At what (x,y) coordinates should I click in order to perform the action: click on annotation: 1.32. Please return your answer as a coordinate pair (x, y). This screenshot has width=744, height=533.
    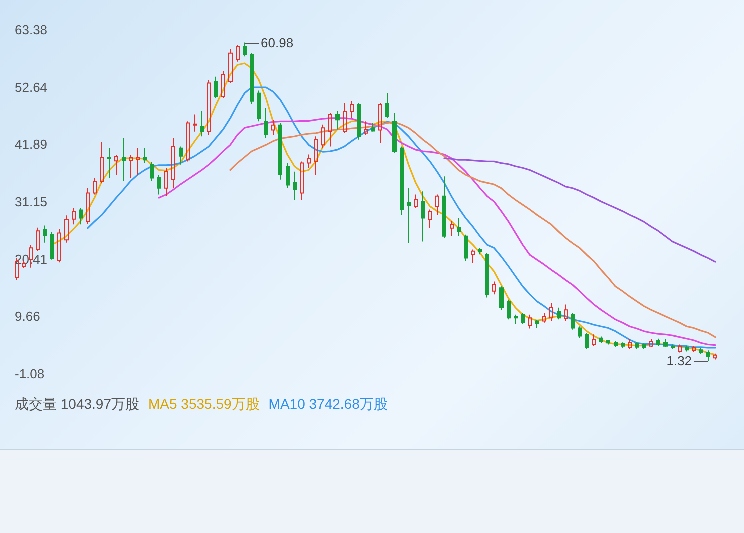
    Looking at the image, I should click on (679, 361).